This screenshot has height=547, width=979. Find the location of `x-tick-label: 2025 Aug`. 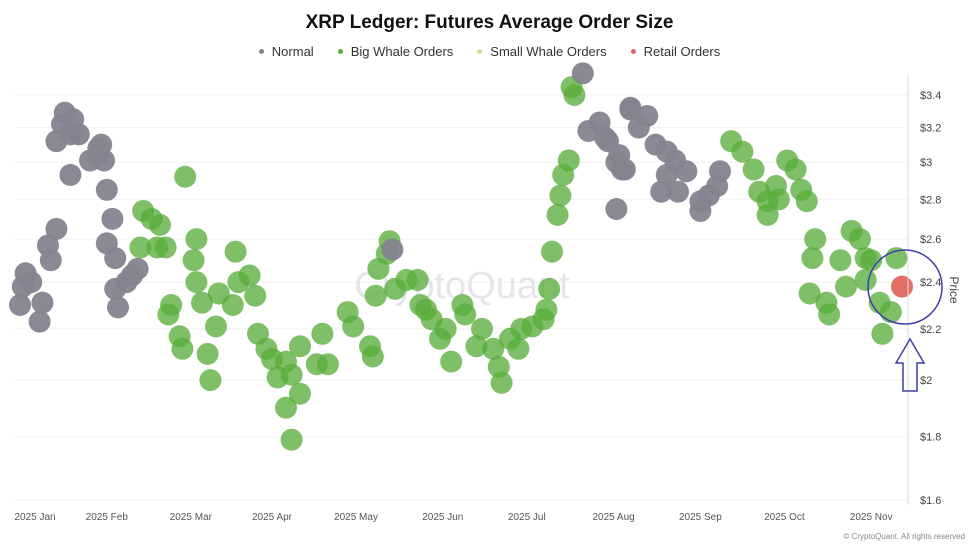

x-tick-label: 2025 Aug is located at coordinates (613, 517).